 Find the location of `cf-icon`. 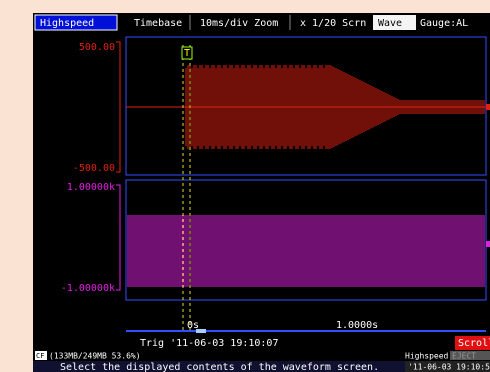

cf-icon is located at coordinates (41, 355).